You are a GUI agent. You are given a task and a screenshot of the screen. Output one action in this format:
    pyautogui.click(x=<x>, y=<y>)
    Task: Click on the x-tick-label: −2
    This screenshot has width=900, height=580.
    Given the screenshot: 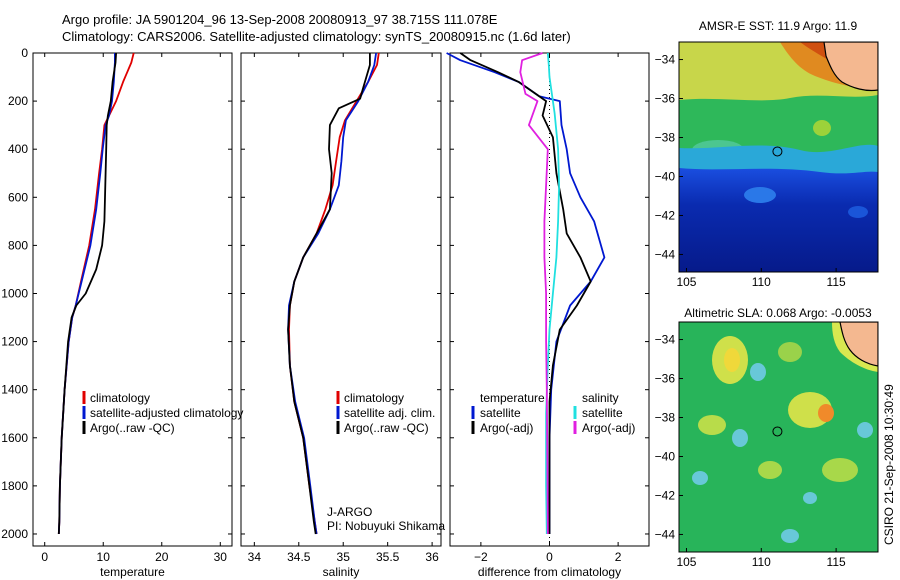 What is the action you would take?
    pyautogui.click(x=481, y=557)
    